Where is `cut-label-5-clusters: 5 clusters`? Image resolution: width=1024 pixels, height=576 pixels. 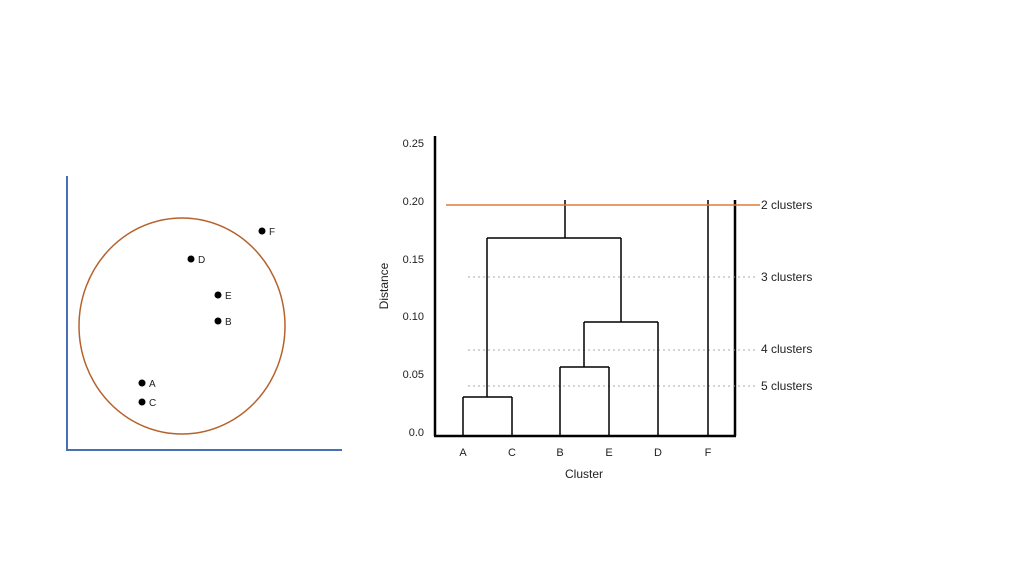
cut-label-5-clusters: 5 clusters is located at coordinates (786, 386).